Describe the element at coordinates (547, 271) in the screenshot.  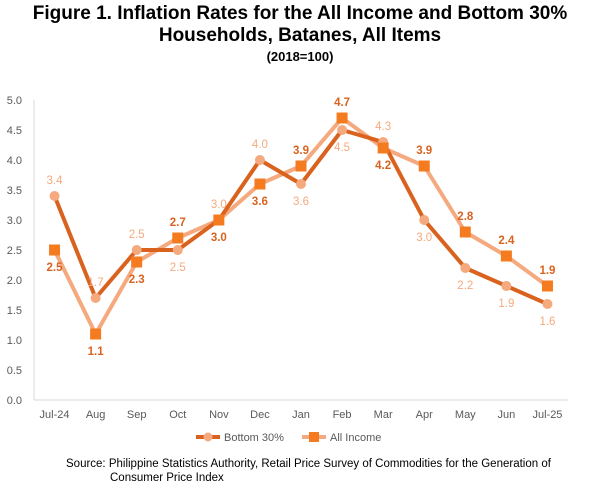
I see `data-label-all-income: 1.9` at that location.